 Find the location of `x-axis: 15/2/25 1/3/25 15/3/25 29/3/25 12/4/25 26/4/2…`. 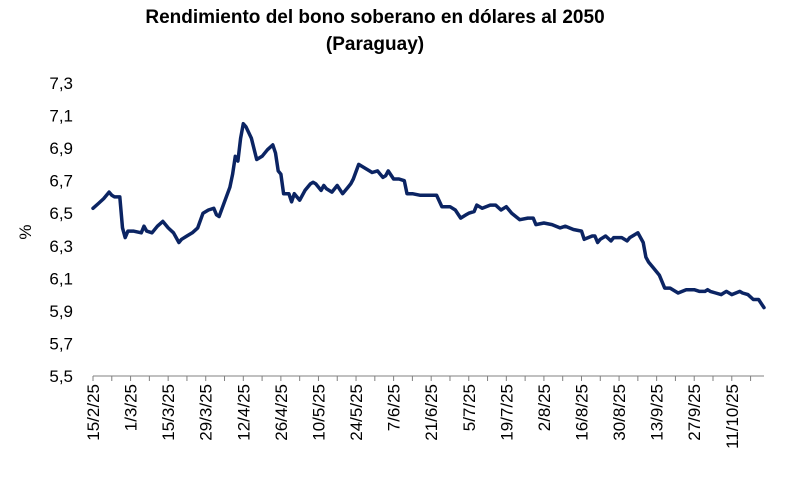

x-axis: 15/2/25 1/3/25 15/3/25 29/3/25 12/4/25 26/4/2… is located at coordinates (424, 412).